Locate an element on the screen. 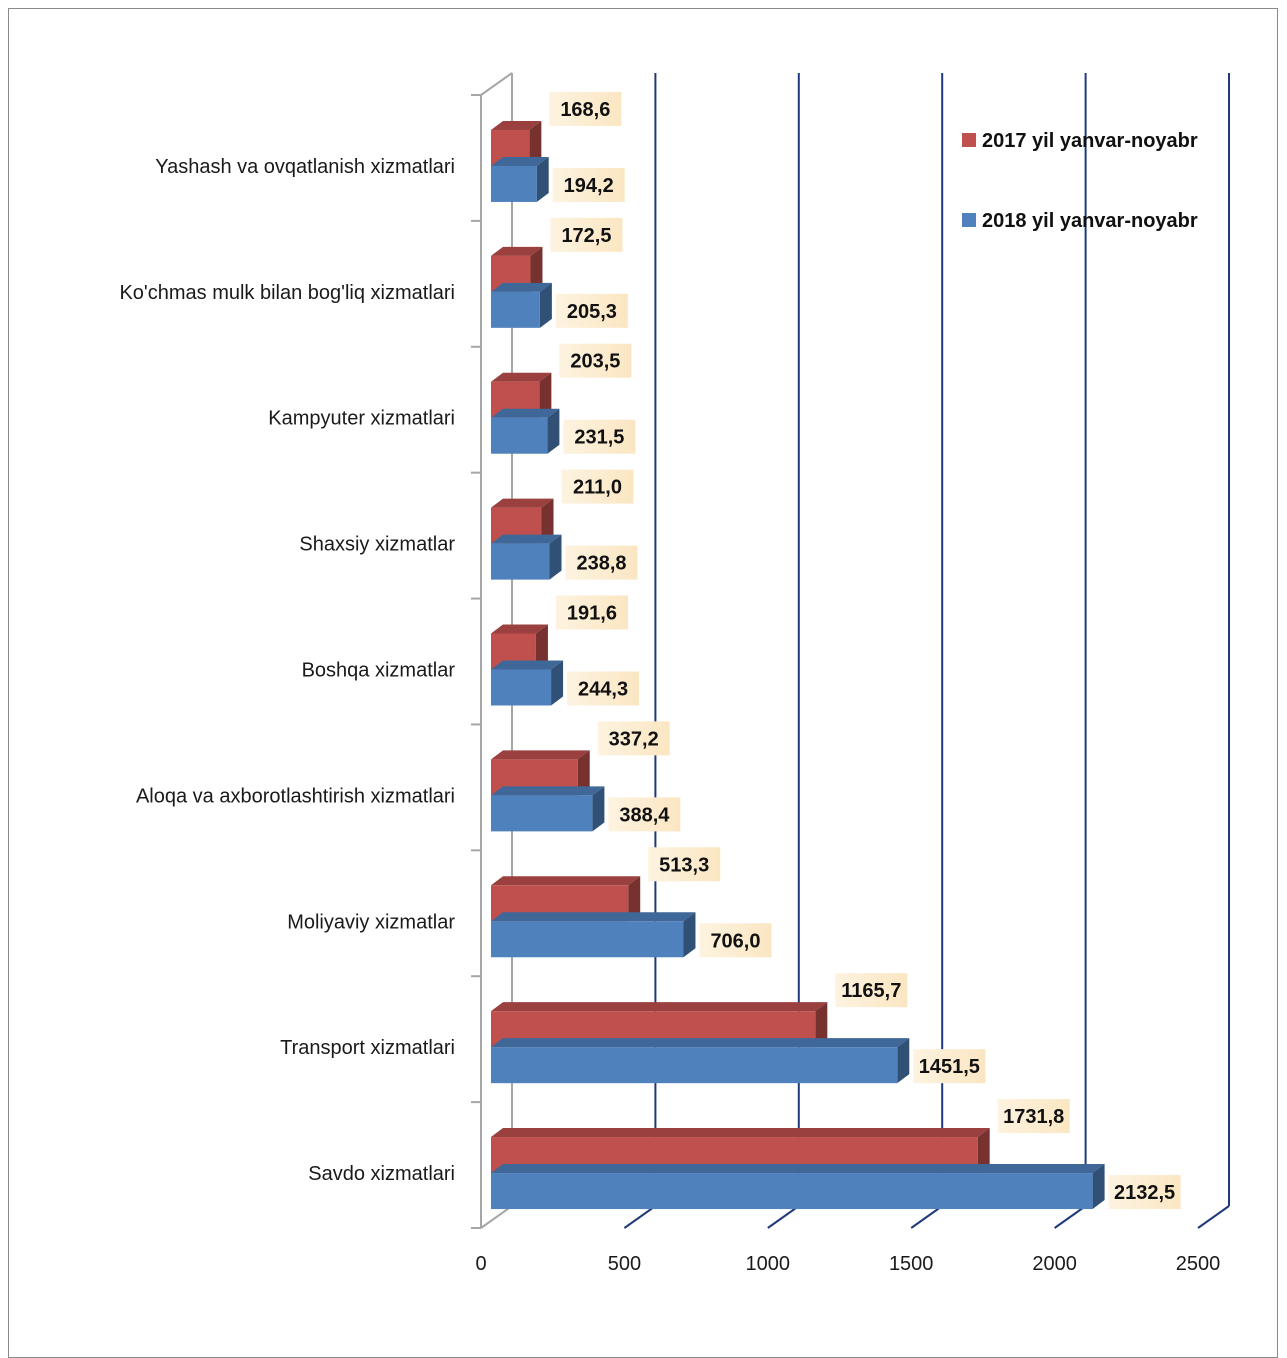 The image size is (1287, 1358). category-label: Aloqa va axborotlashtirish xizmatlari is located at coordinates (295, 796).